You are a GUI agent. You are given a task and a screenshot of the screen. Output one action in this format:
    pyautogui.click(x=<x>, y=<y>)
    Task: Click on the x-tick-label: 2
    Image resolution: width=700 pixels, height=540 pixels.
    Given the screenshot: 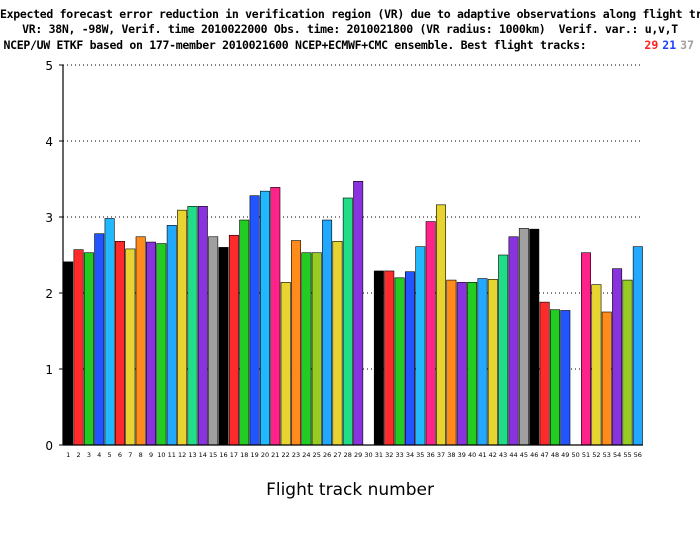 What is the action you would take?
    pyautogui.click(x=78, y=455)
    